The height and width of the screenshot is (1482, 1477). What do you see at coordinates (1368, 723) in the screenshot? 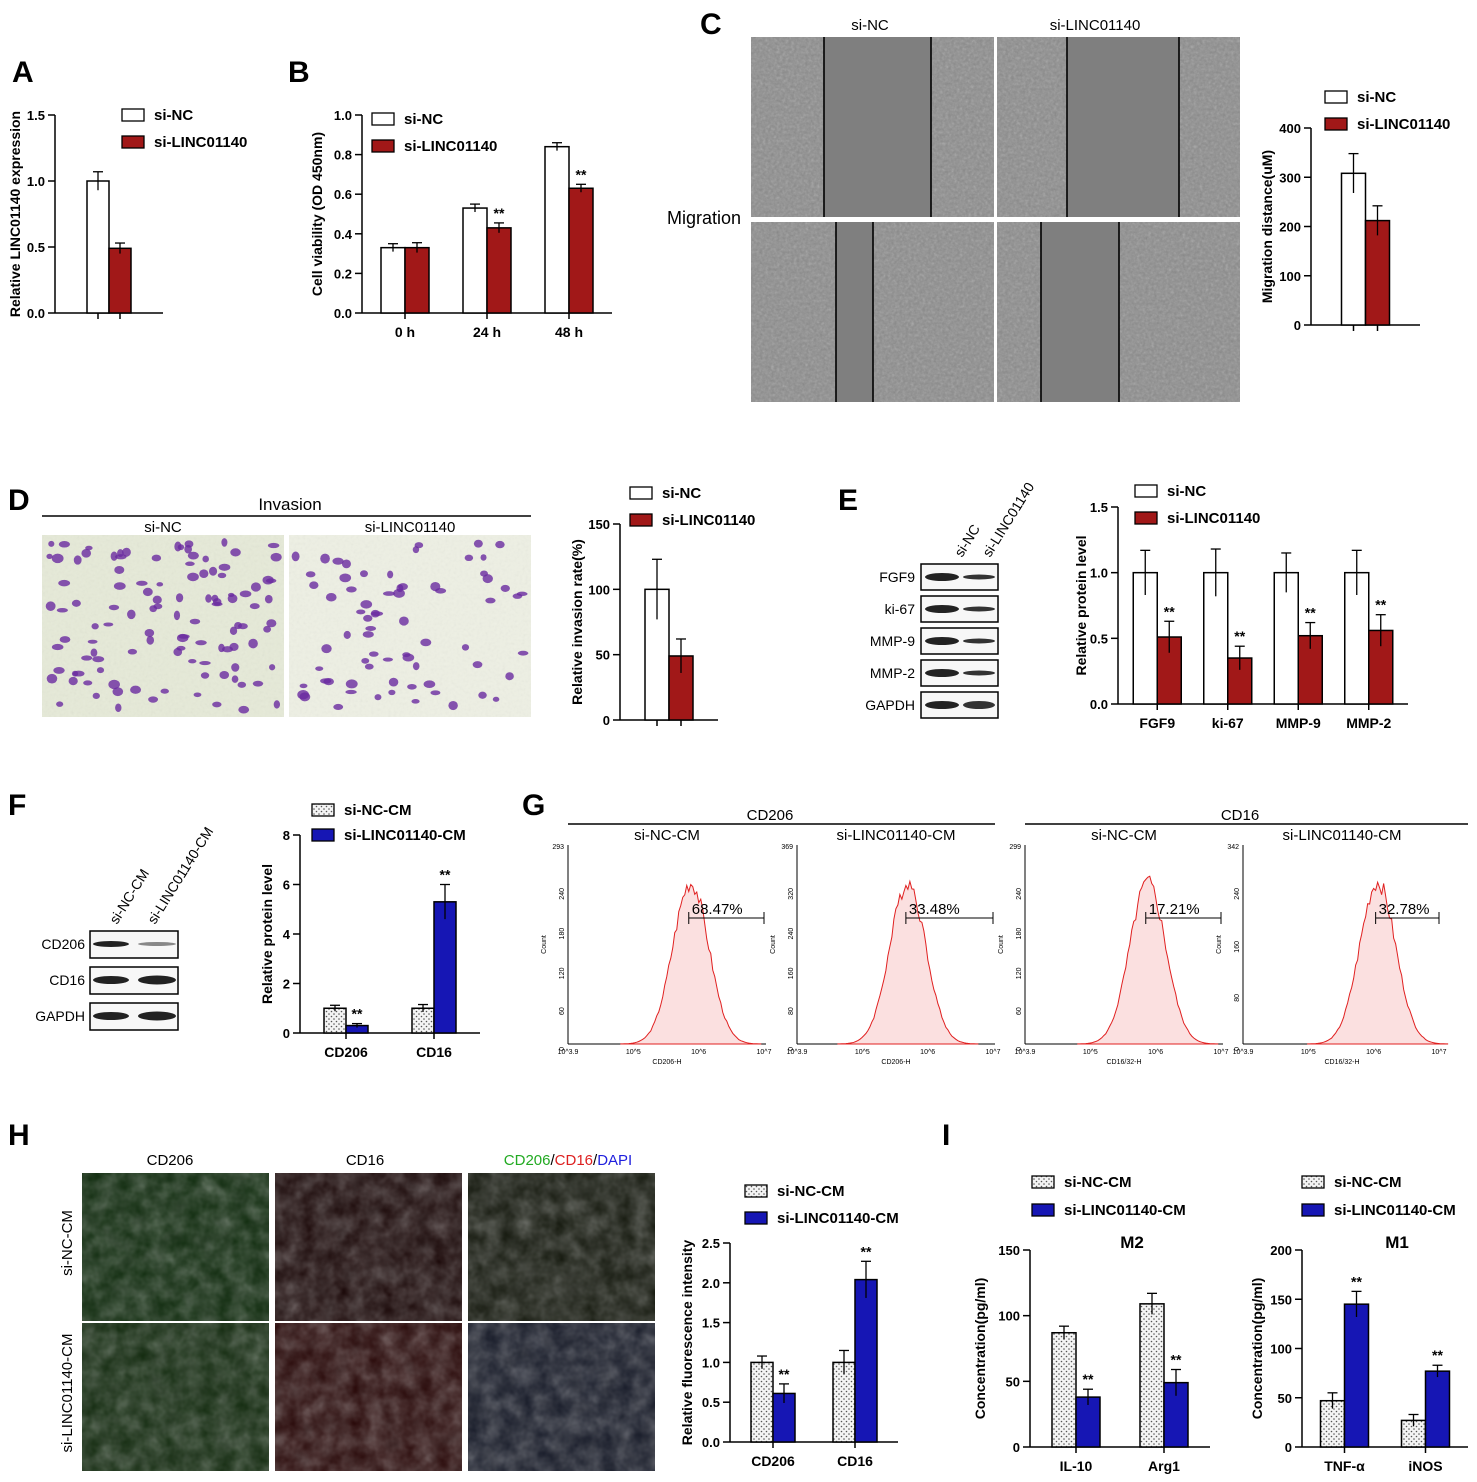
I see `E-xtick-label: MMP-2` at bounding box center [1368, 723].